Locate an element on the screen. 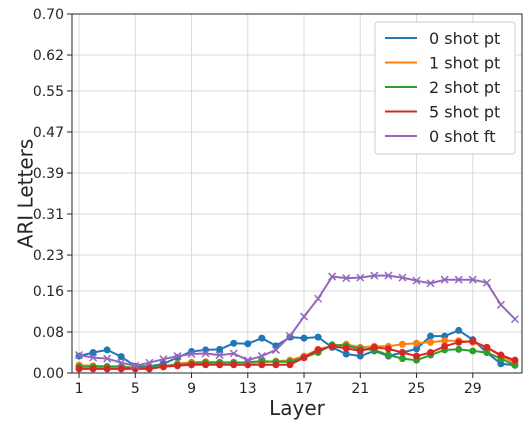 The height and width of the screenshot is (425, 532). y-axis-label: ARI Letters is located at coordinates (26, 194).